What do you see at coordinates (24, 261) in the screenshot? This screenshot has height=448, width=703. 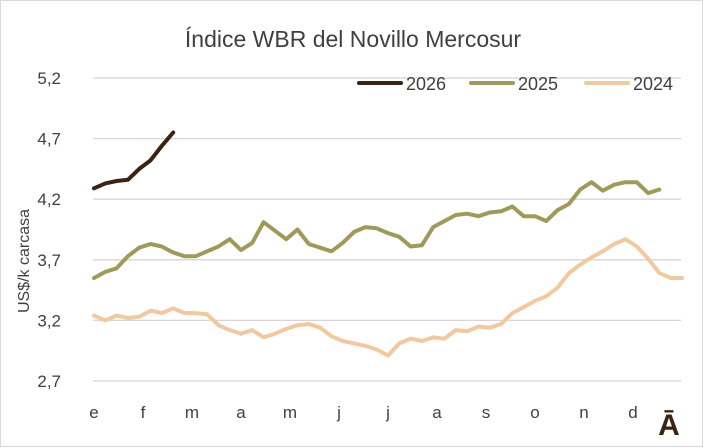 I see `y-axis-label: US$/k carcasa` at bounding box center [24, 261].